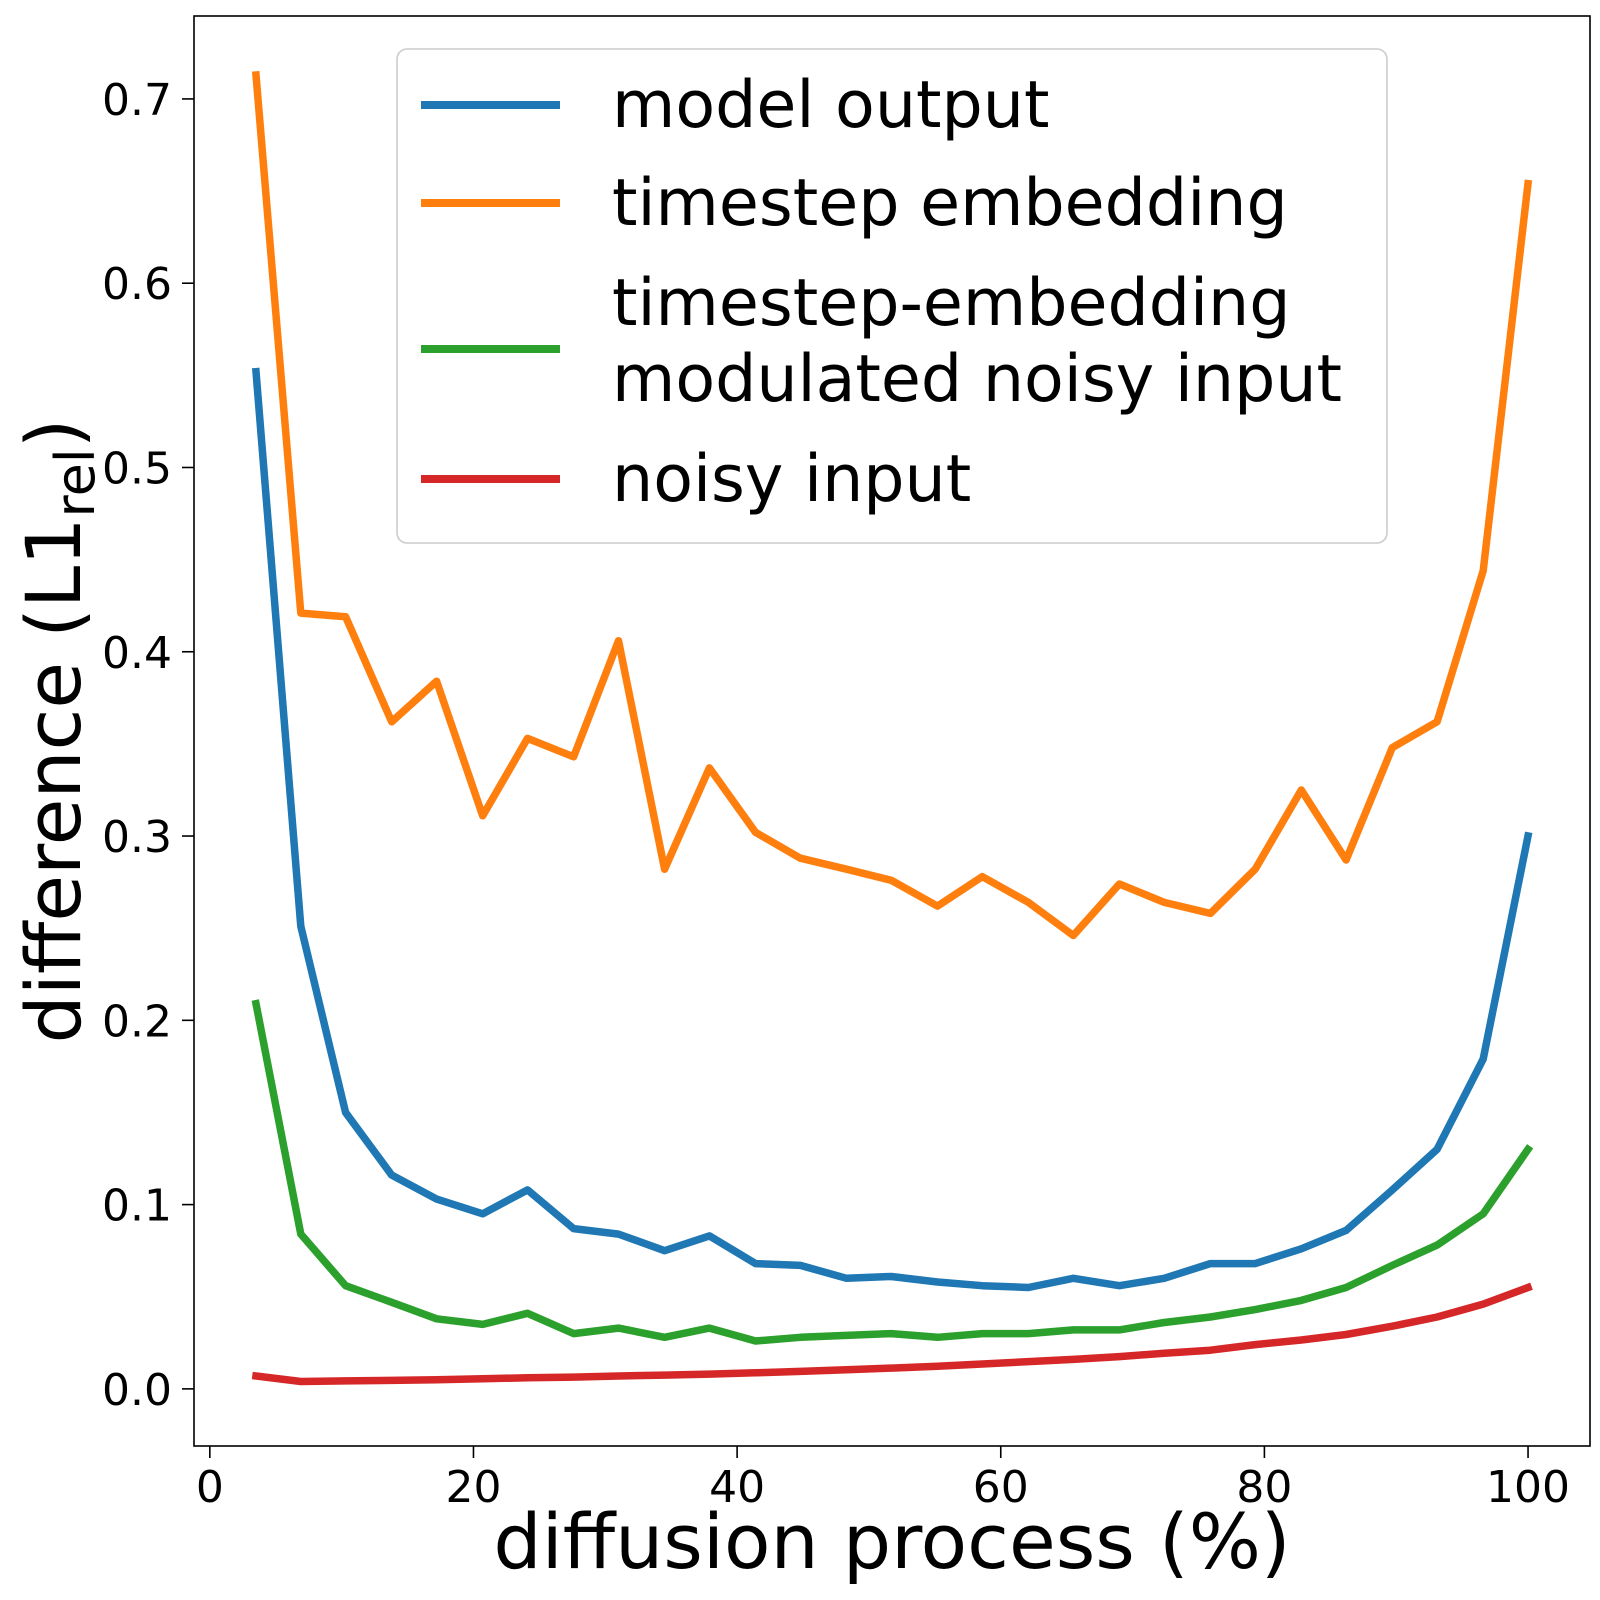  I want to click on legend-label-3: timestep-embedding, so click(951, 303).